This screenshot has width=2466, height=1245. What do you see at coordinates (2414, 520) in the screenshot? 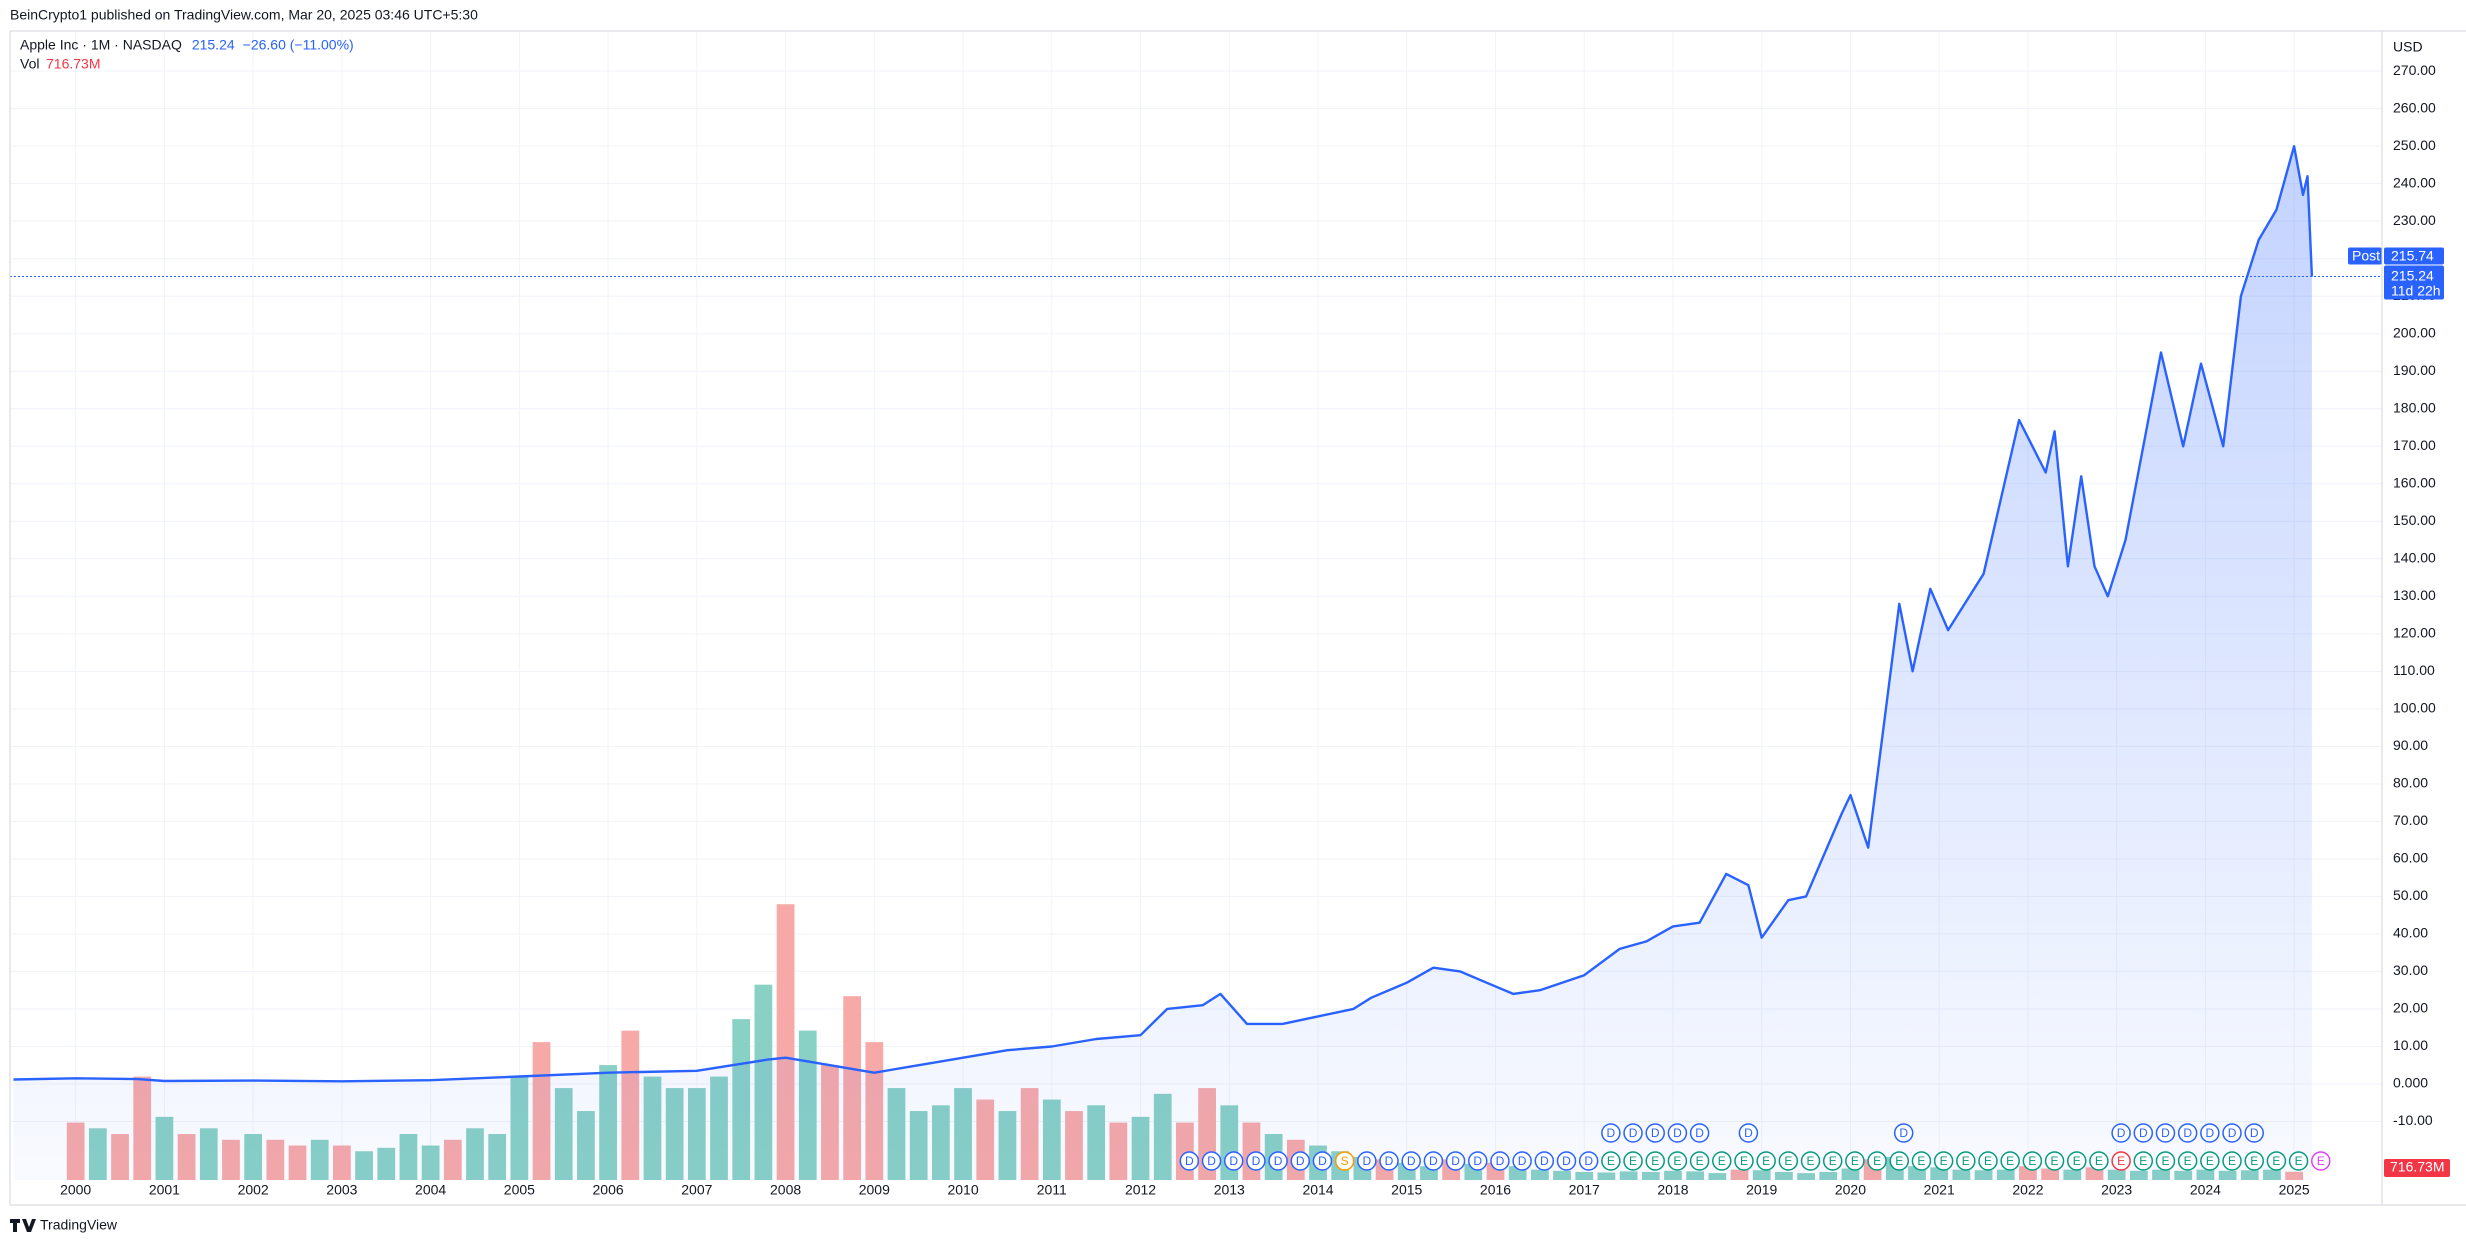
I see `y-tick-label: 150.00` at bounding box center [2414, 520].